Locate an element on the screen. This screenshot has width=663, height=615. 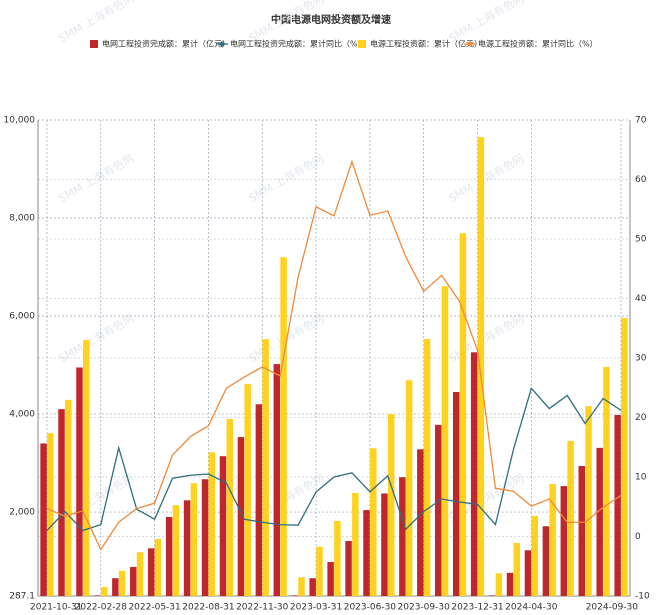
y2-tick-label: 20 is located at coordinates (641, 418).